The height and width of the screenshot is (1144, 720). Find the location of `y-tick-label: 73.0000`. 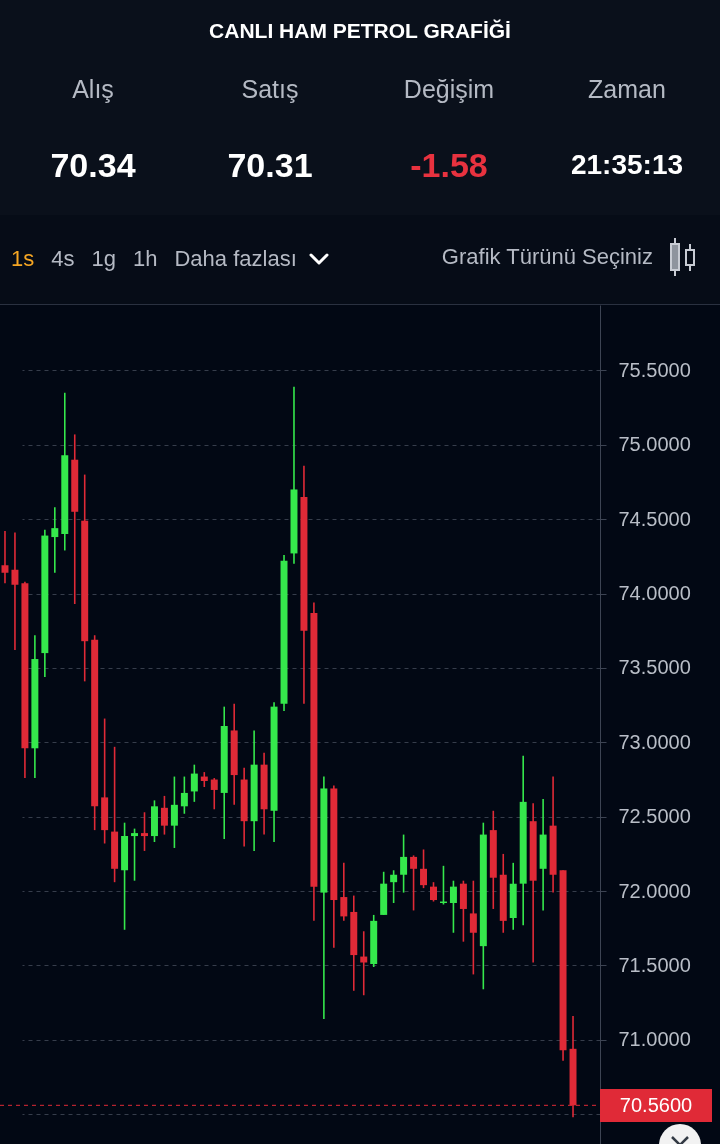

y-tick-label: 73.0000 is located at coordinates (654, 741).